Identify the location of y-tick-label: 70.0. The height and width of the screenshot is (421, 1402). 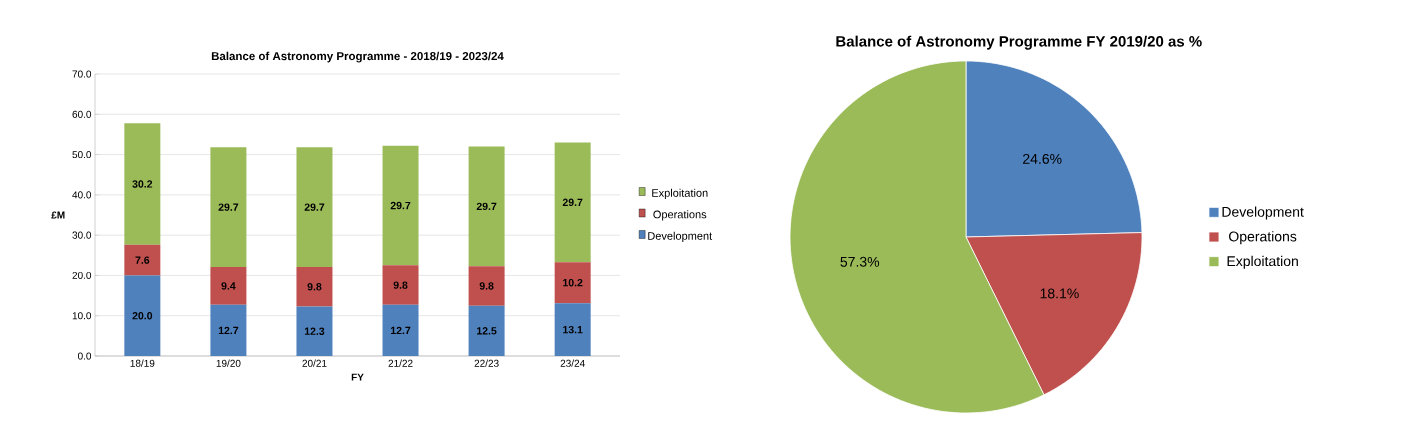
(82, 74).